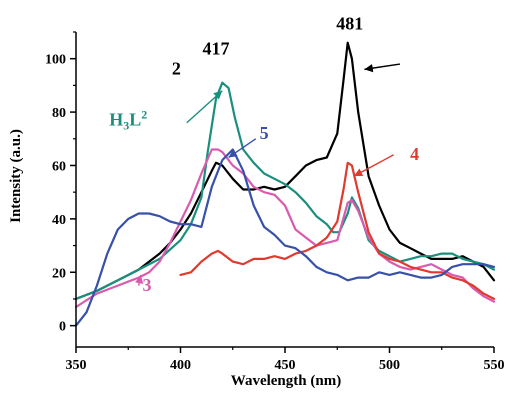 This screenshot has width=512, height=393. What do you see at coordinates (62, 327) in the screenshot?
I see `y-tick-label: 0` at bounding box center [62, 327].